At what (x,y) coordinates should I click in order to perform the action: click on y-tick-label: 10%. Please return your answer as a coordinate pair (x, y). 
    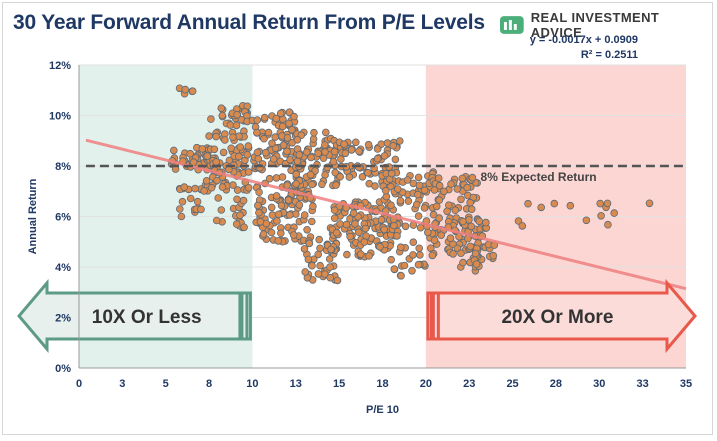
    Looking at the image, I should click on (60, 117).